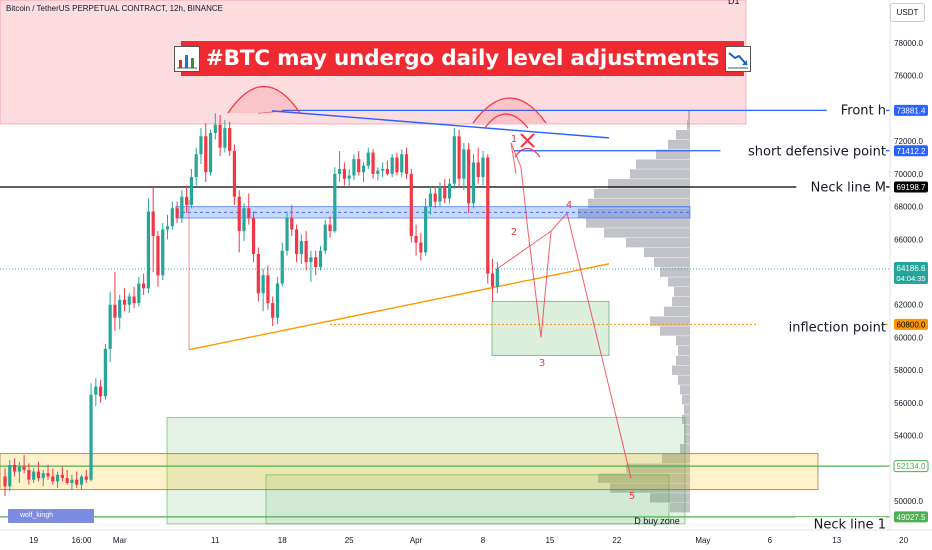 Image resolution: width=932 pixels, height=550 pixels. Describe the element at coordinates (409, 472) in the screenshot. I see `support-zone` at that location.